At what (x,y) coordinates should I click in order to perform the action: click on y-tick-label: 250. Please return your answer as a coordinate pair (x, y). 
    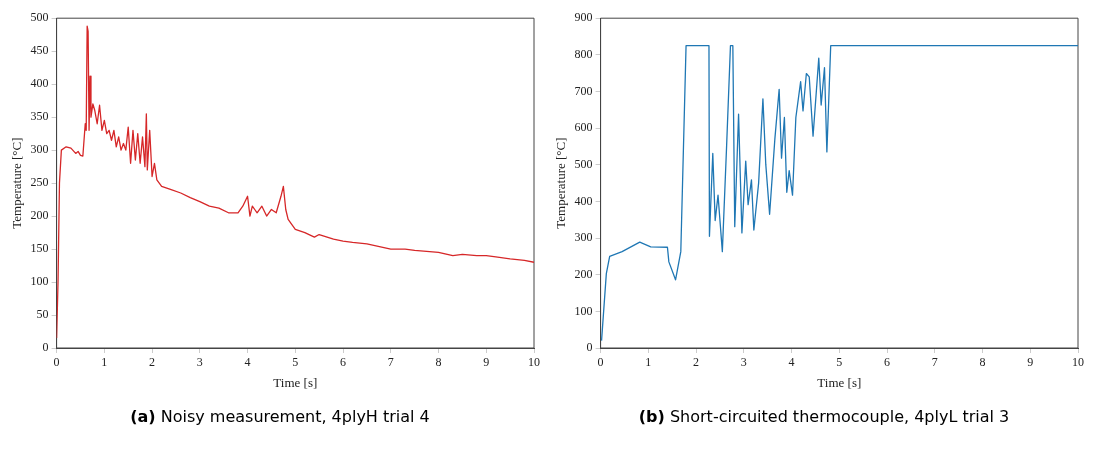
    Looking at the image, I should click on (39, 182).